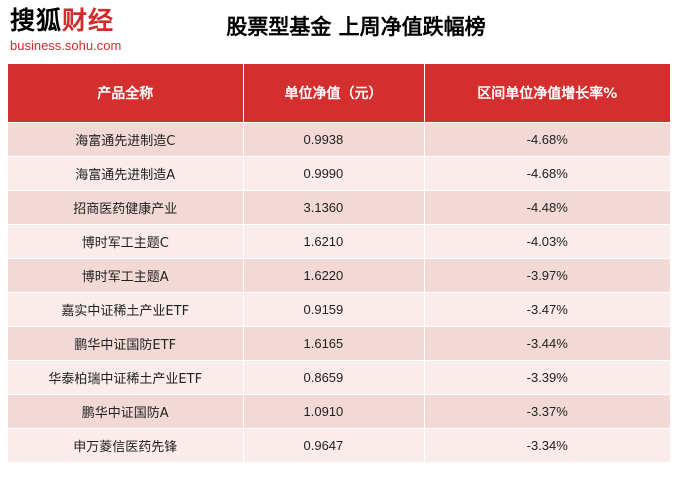  I want to click on page-title: 股票型基金 上周净值跌幅榜, so click(356, 27).